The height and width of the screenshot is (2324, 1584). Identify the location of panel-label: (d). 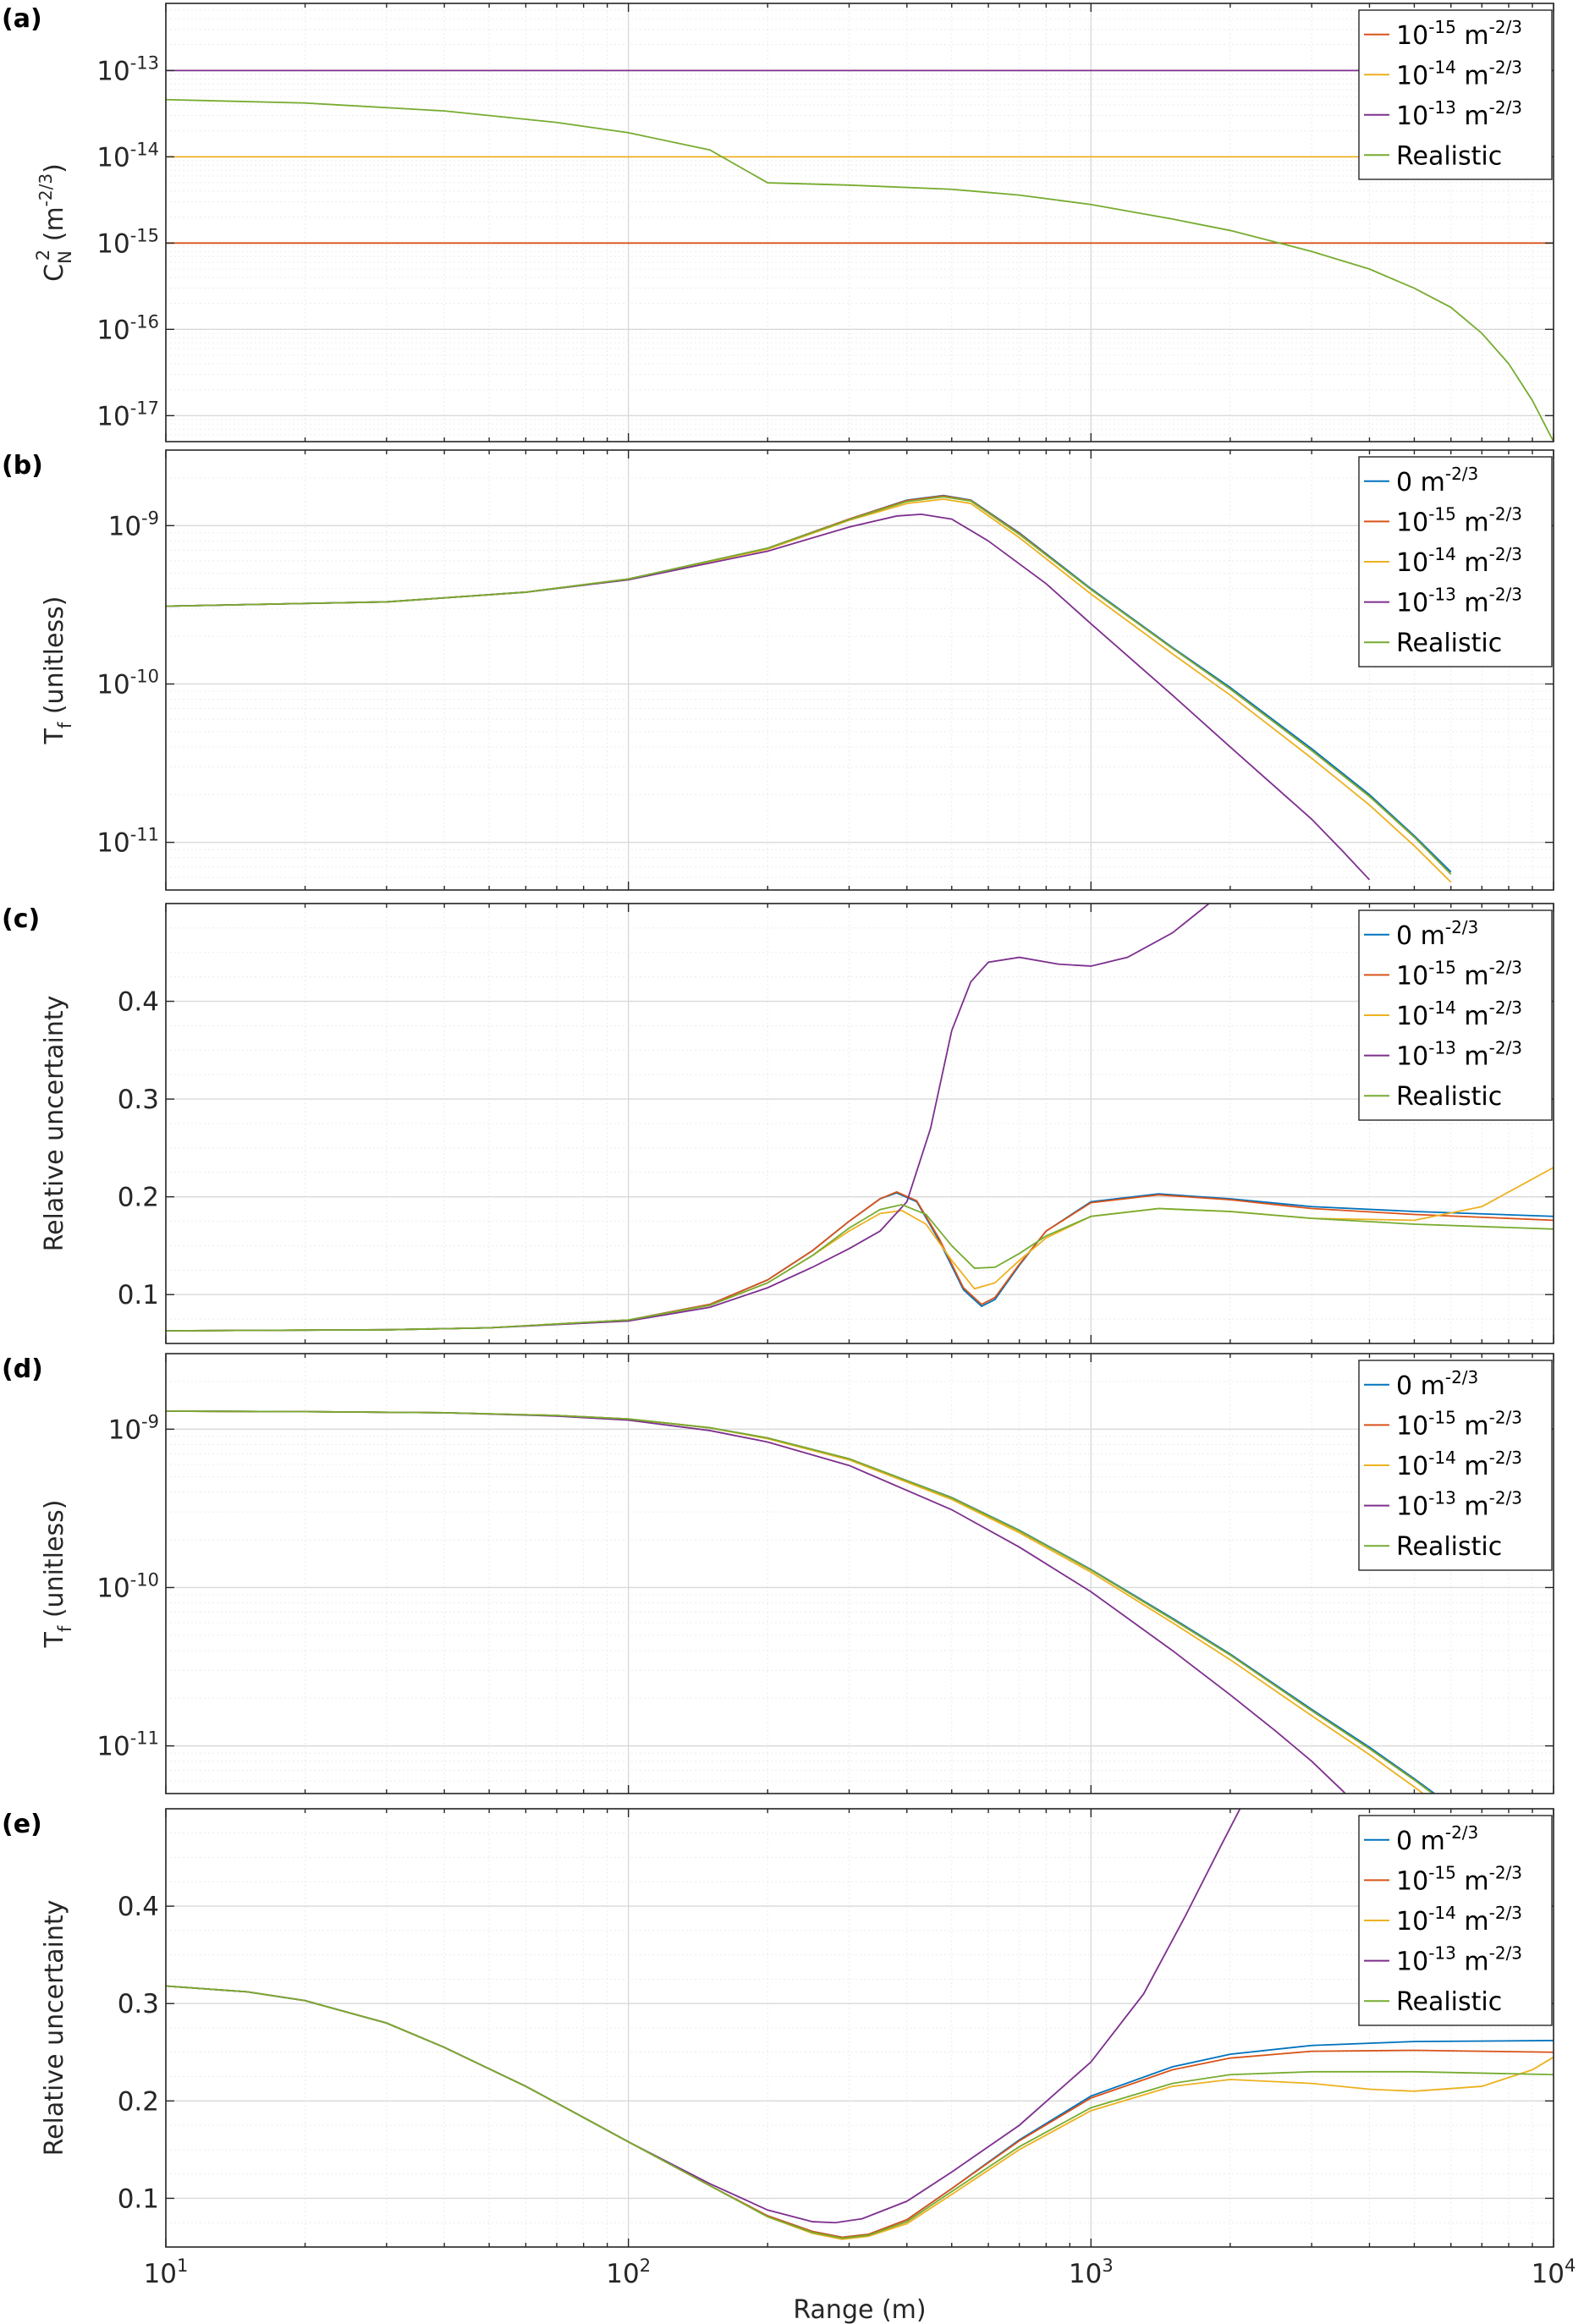
(23, 1369).